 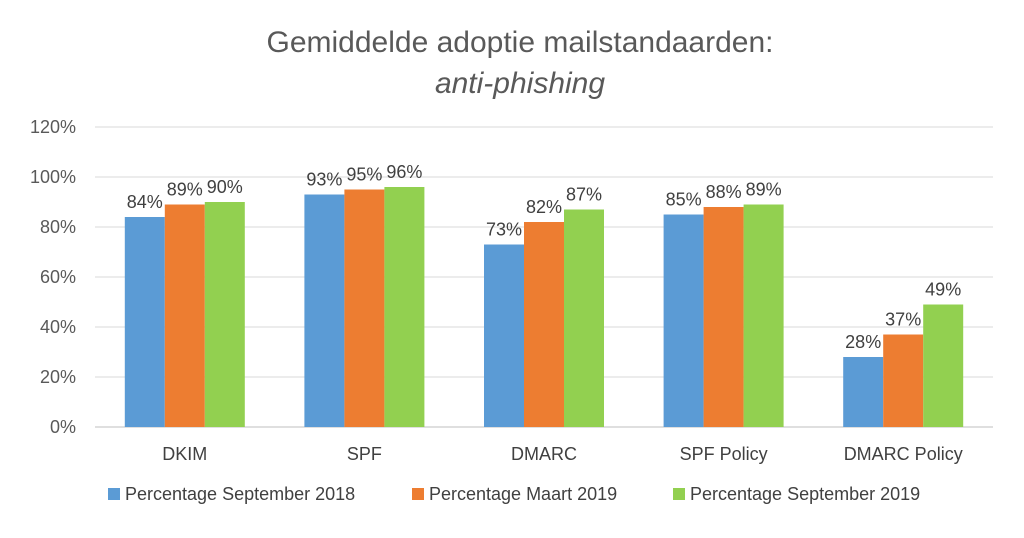 What do you see at coordinates (184, 454) in the screenshot?
I see `x-category-label: DKIM` at bounding box center [184, 454].